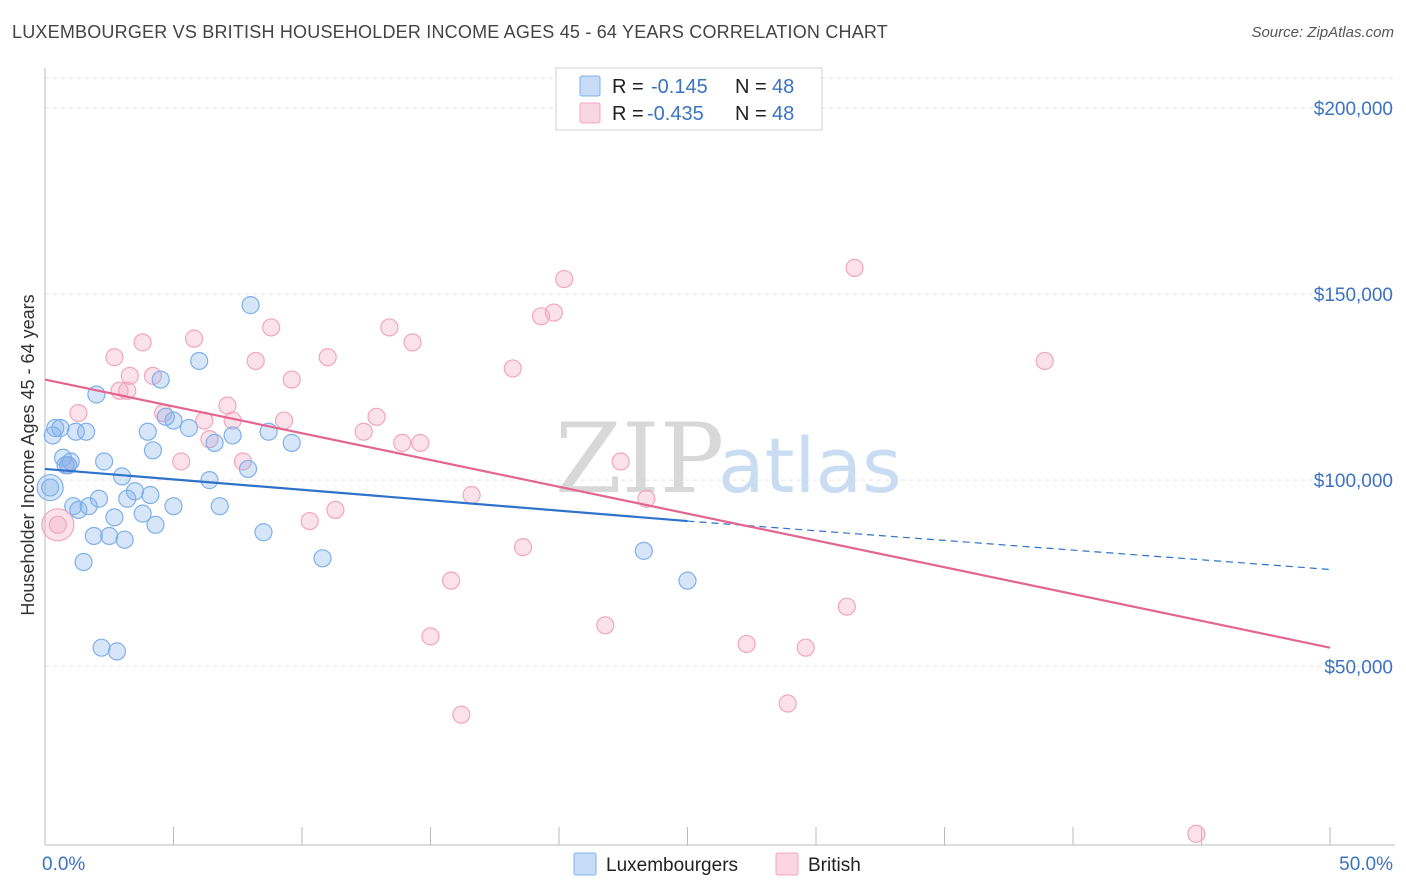 The image size is (1406, 892). Describe the element at coordinates (1009, 545) in the screenshot. I see `trend-line-luxembourgers-extension` at that location.